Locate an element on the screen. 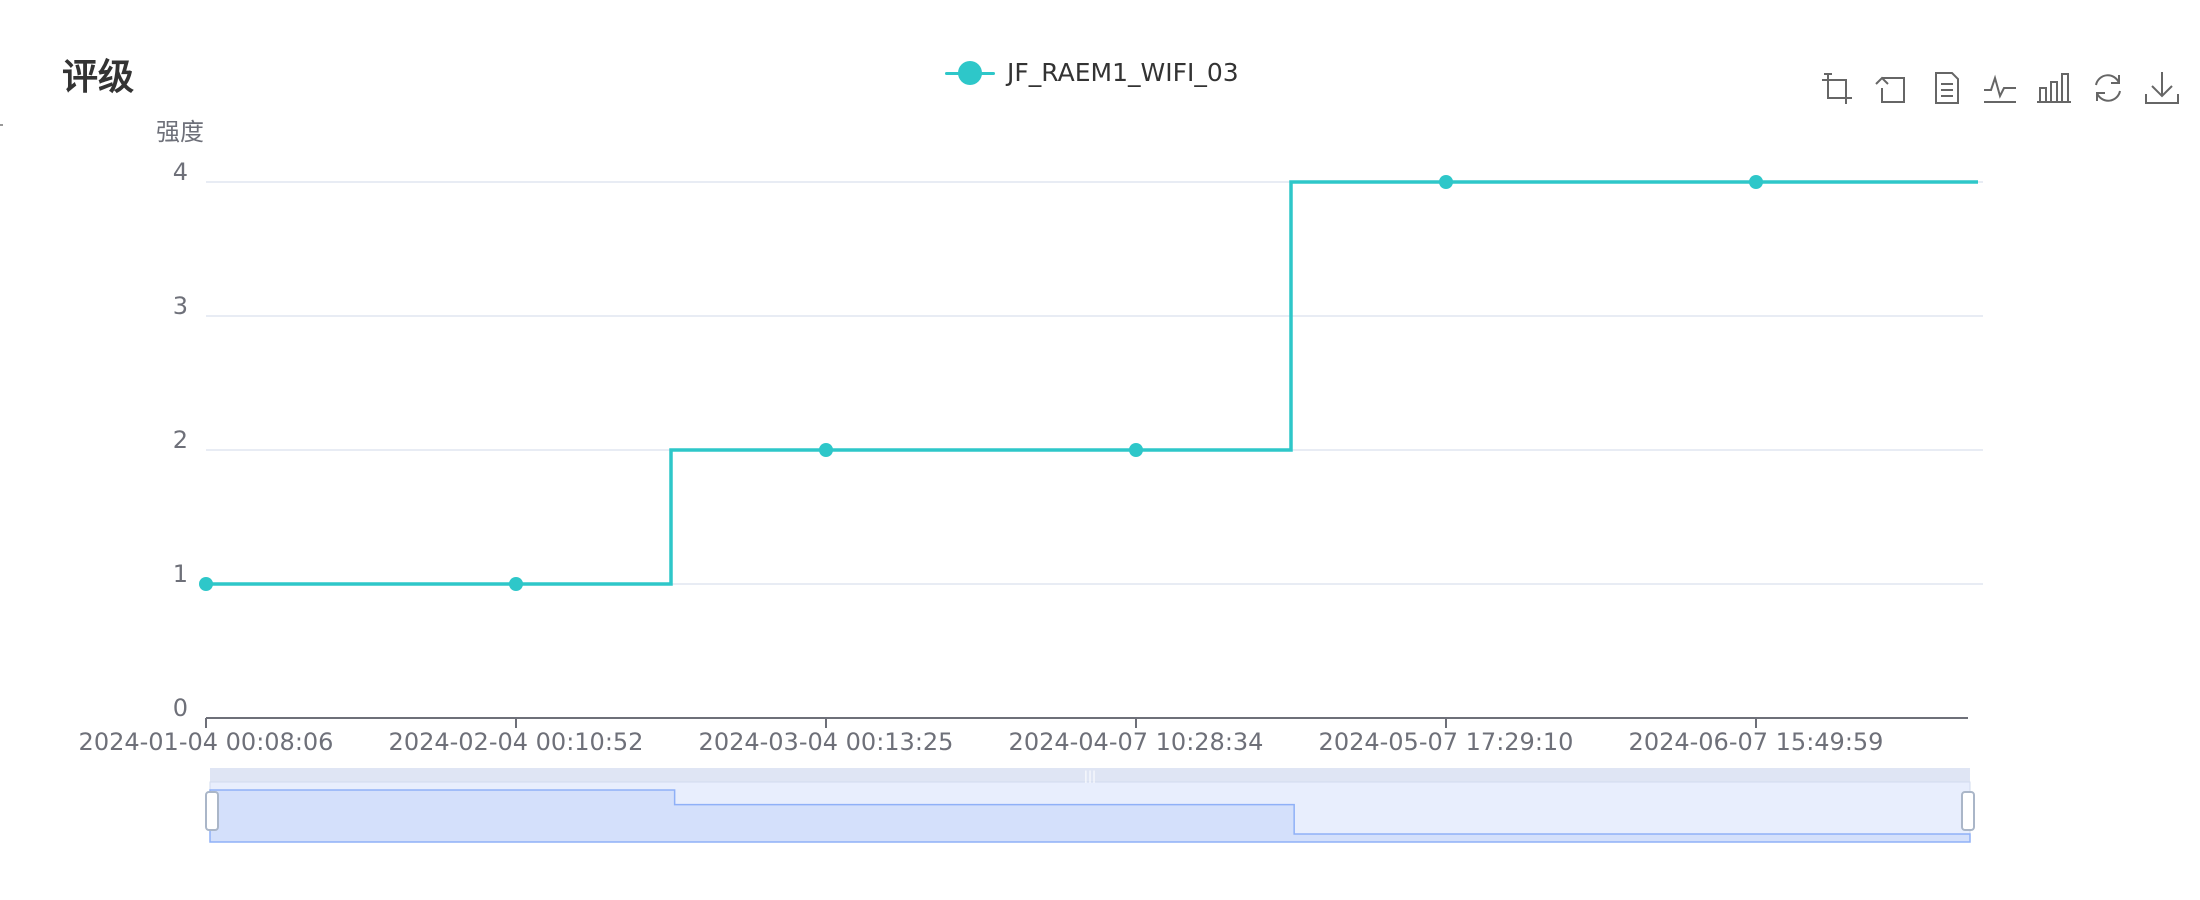 This screenshot has width=2200, height=900. line-chart-icon is located at coordinates (2000, 88).